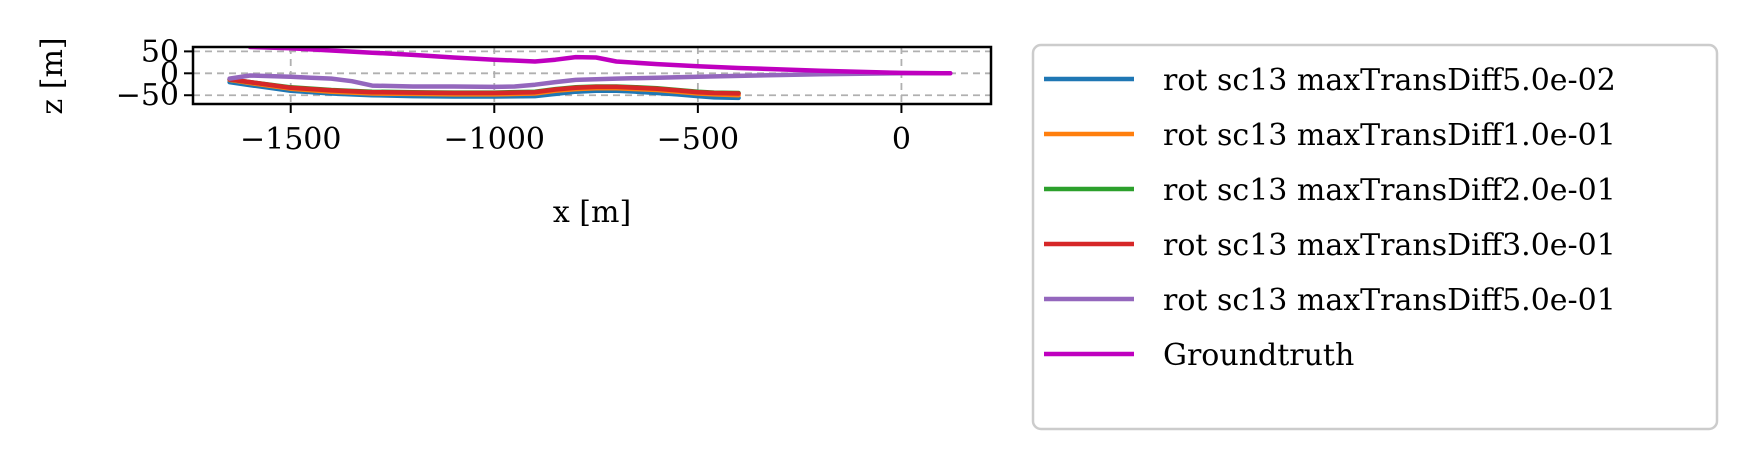  What do you see at coordinates (698, 139) in the screenshot?
I see `x-tick-label: −500` at bounding box center [698, 139].